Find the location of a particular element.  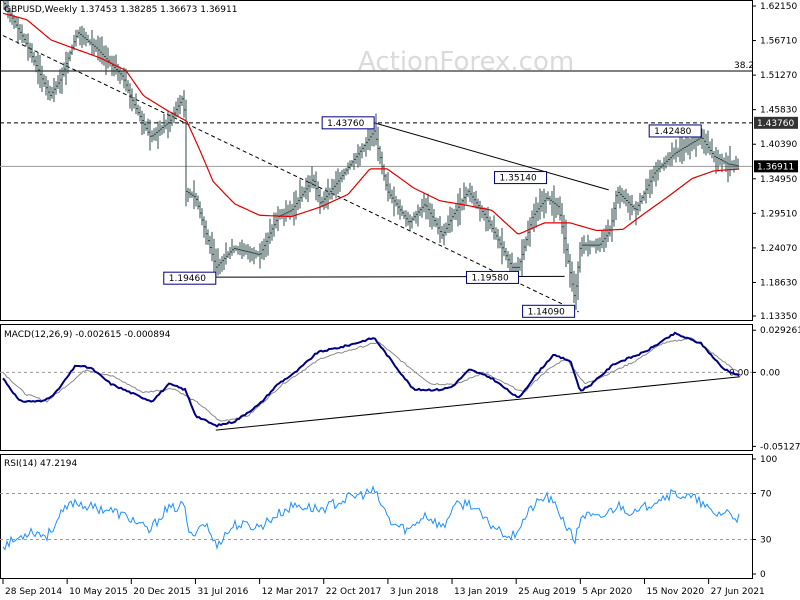

rsi-line is located at coordinates (371, 518).